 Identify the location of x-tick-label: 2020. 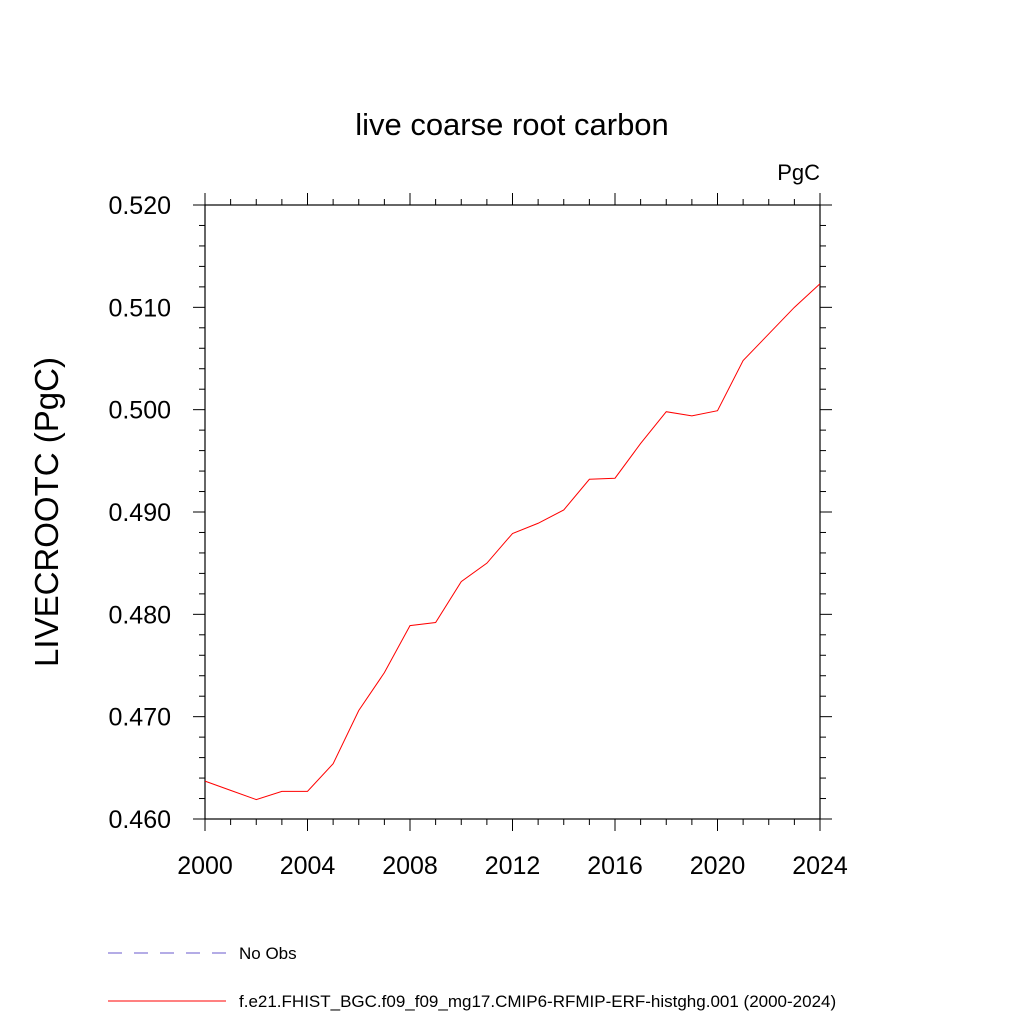
(718, 866).